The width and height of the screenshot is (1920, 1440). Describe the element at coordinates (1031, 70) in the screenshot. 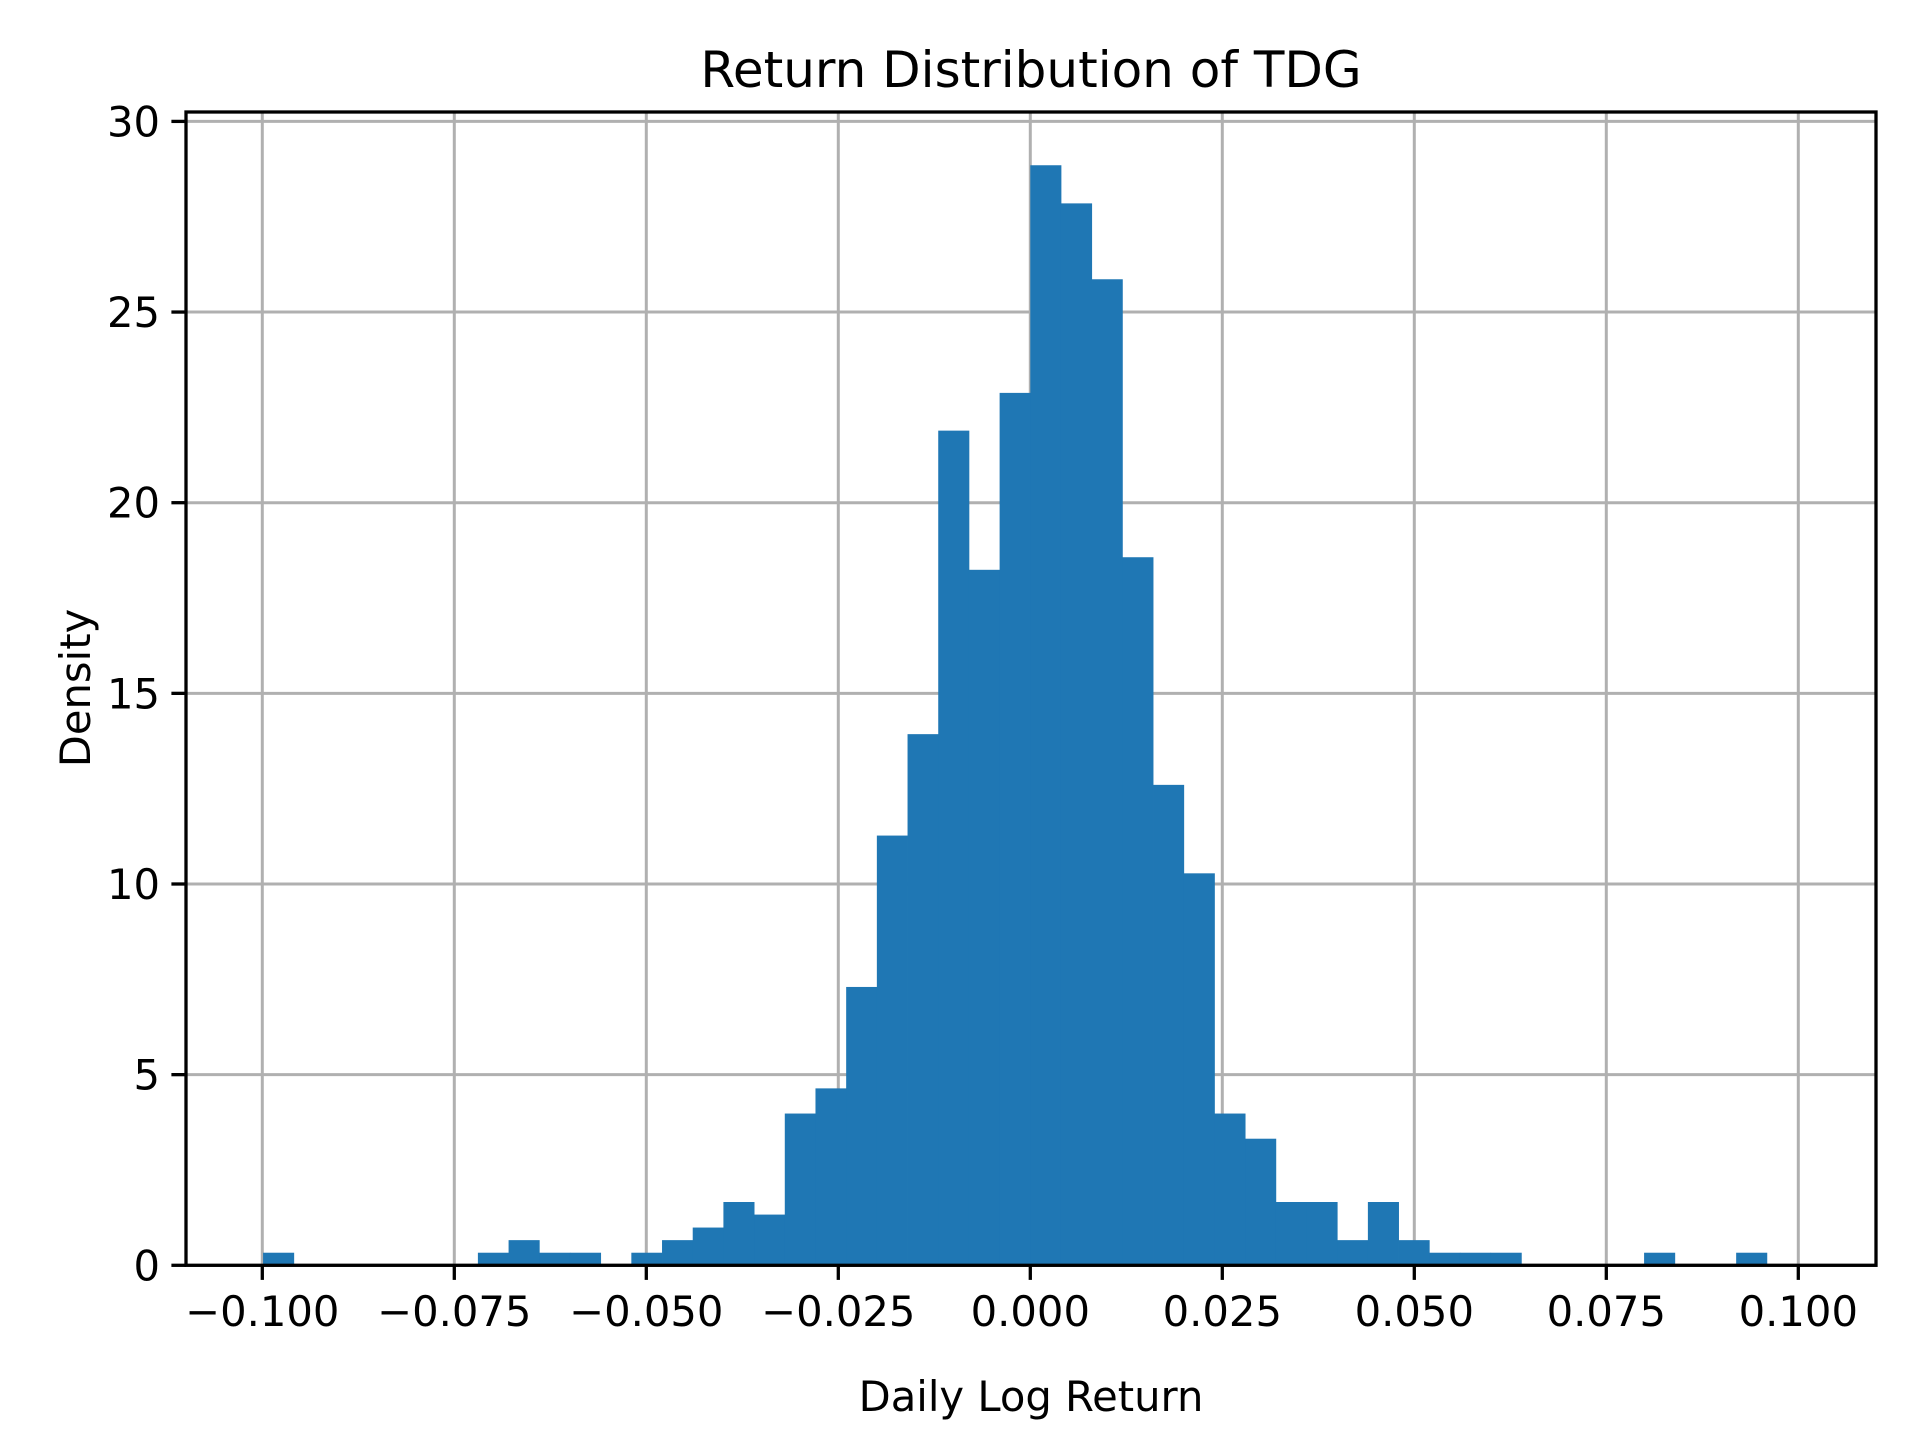

I see `chart-title: Return Distribution of TDG` at that location.